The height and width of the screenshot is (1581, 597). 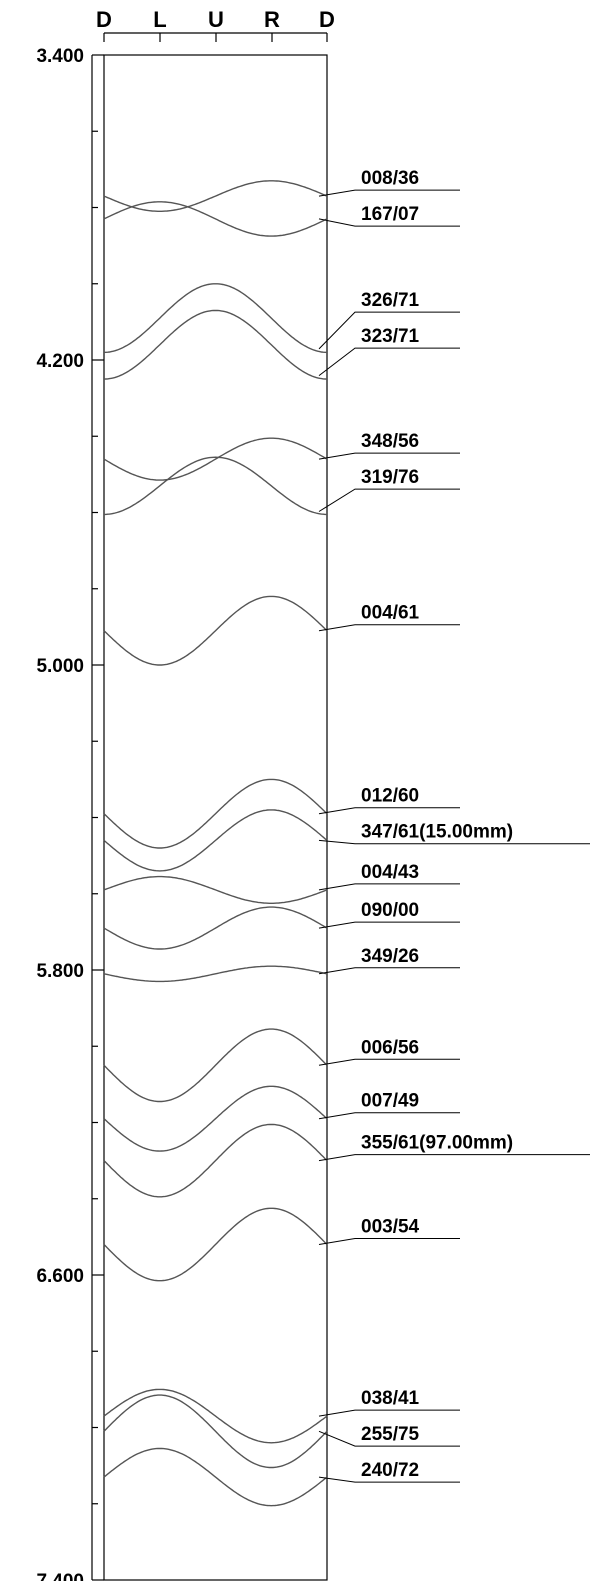 I want to click on depth-label: 7.400, so click(x=60, y=1576).